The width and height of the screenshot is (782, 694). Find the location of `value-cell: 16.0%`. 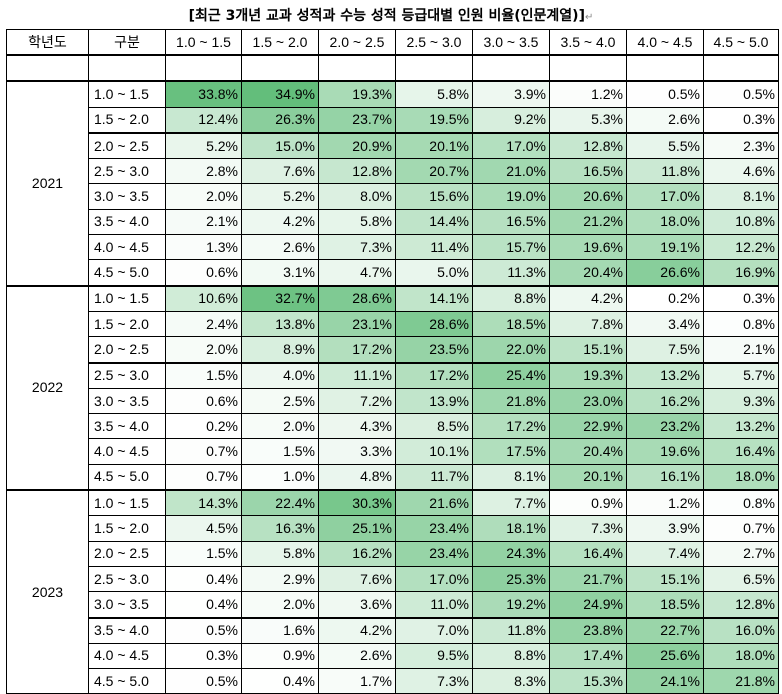

value-cell: 16.0% is located at coordinates (741, 630).